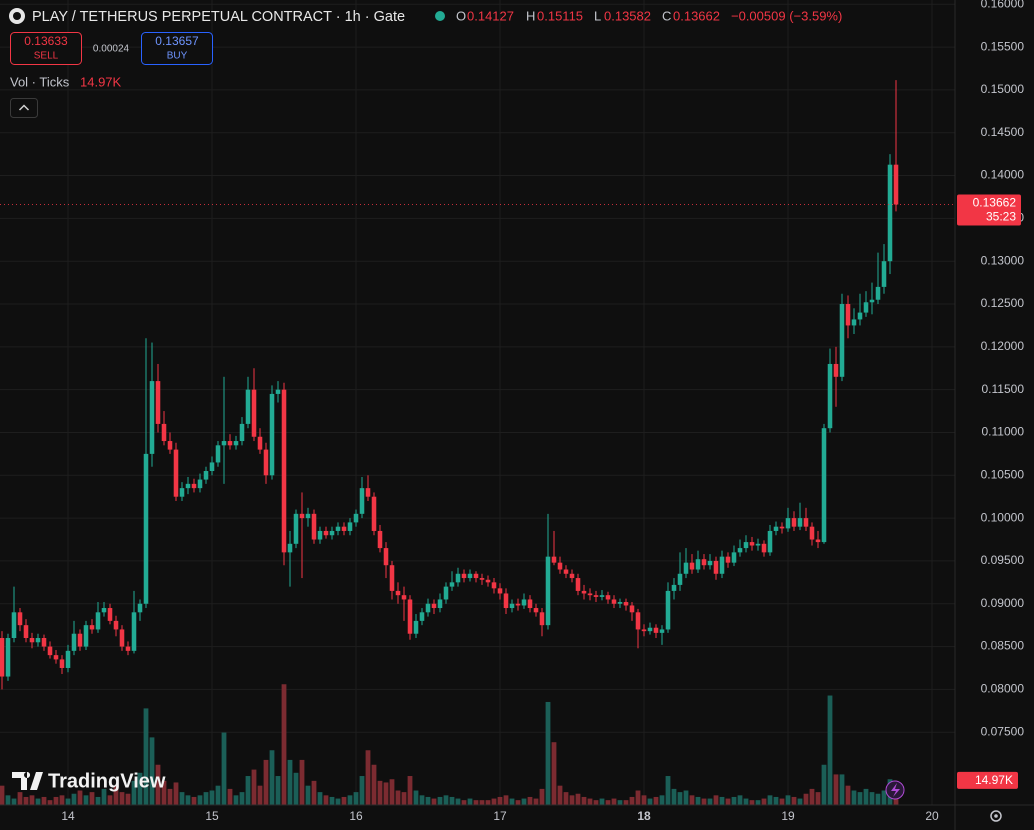 The height and width of the screenshot is (830, 1034). Describe the element at coordinates (46, 48) in the screenshot. I see `sell-button` at that location.